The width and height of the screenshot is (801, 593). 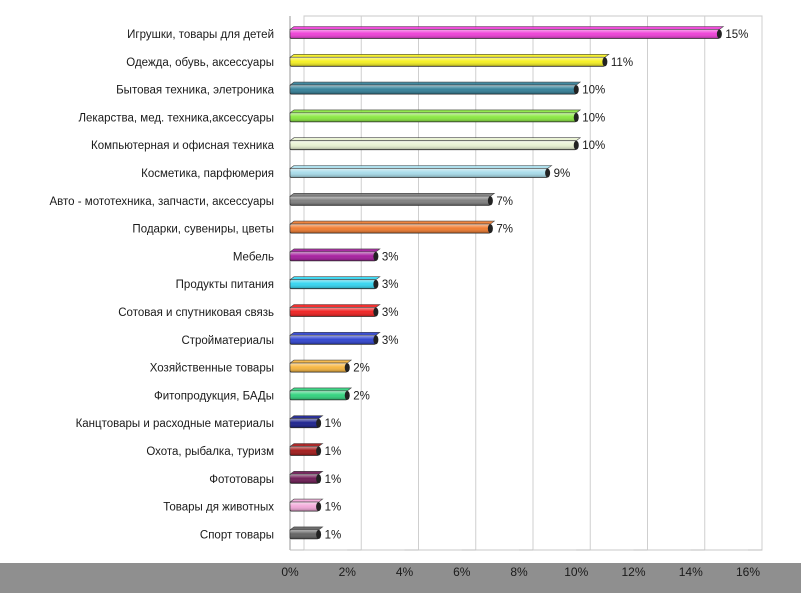 I want to click on value-label: 15%, so click(x=736, y=35).